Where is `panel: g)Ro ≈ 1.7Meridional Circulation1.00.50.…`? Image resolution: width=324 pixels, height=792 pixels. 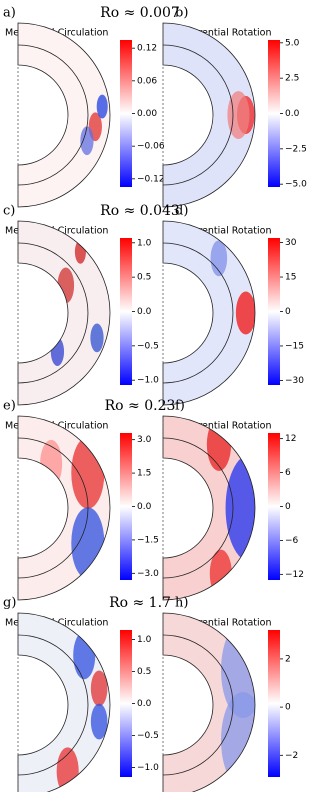
panel: g)Ro ≈ 1.7Meridional Circulation1.00.50.… is located at coordinates (87, 693).